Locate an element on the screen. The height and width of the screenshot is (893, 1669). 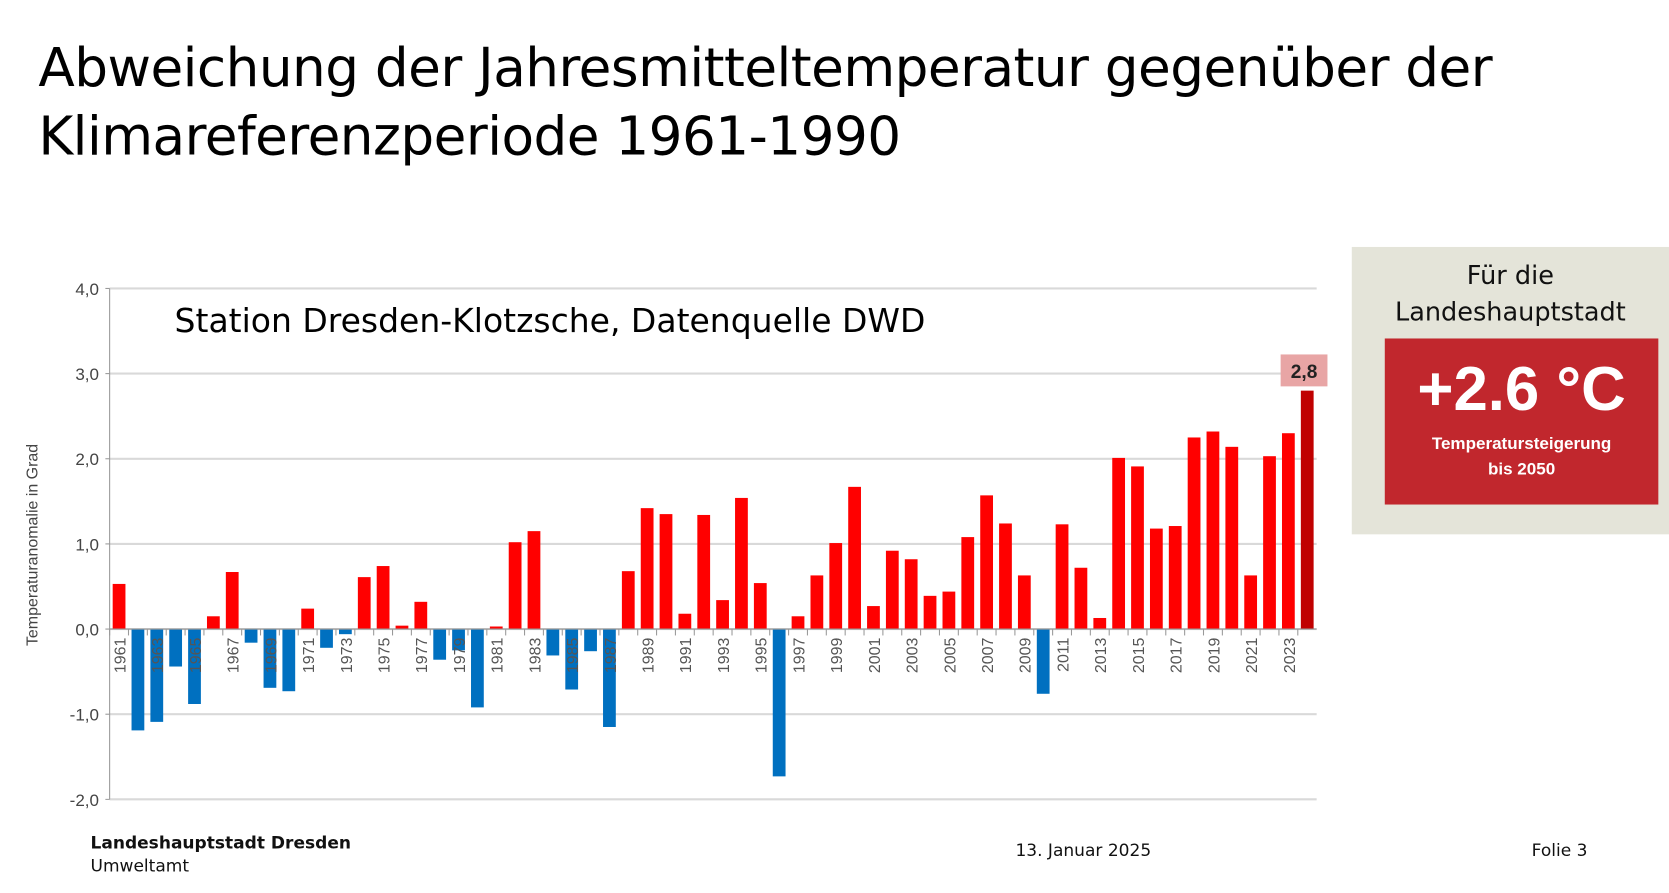
bar-2005 is located at coordinates (949, 610).